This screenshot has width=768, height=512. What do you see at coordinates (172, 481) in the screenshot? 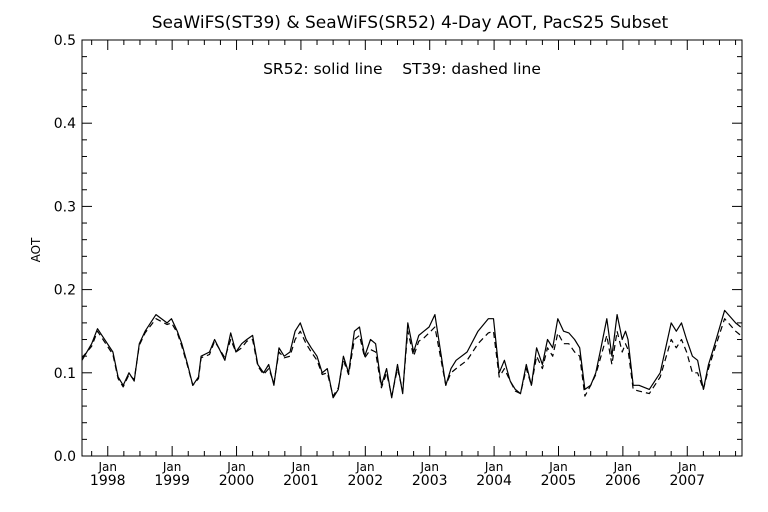
I see `x-tick-year: 1999` at bounding box center [172, 481].